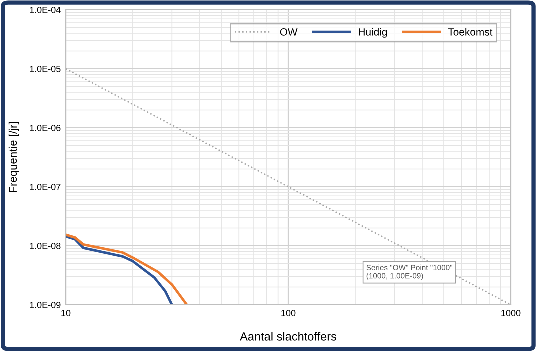 This screenshot has width=537, height=352. I want to click on x-axis-title: Aantal slachtoffers, so click(288, 336).